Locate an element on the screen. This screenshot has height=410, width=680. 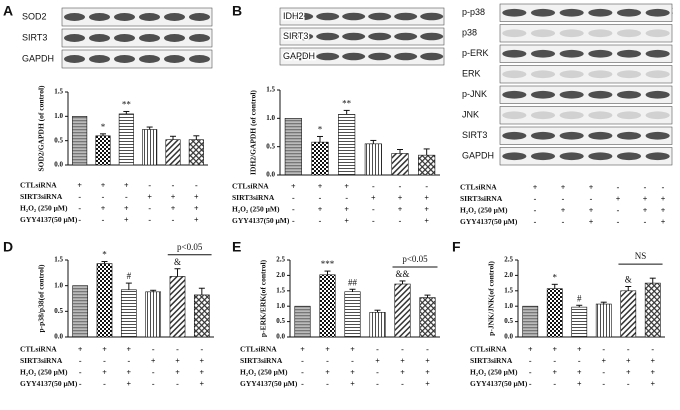
y-axis-label: p-ERK/ERK(of control) is located at coordinates (263, 298).